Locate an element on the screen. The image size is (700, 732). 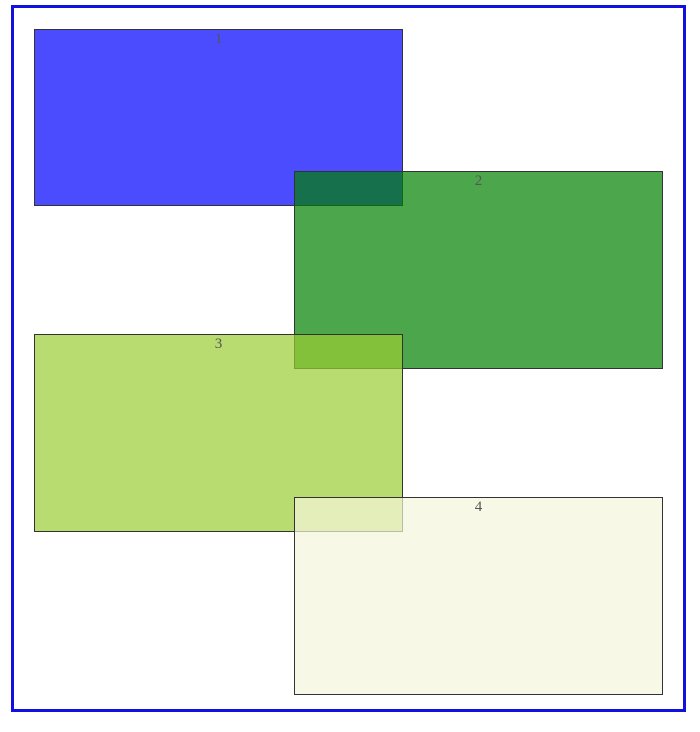
box-4-label: 4 is located at coordinates (478, 507).